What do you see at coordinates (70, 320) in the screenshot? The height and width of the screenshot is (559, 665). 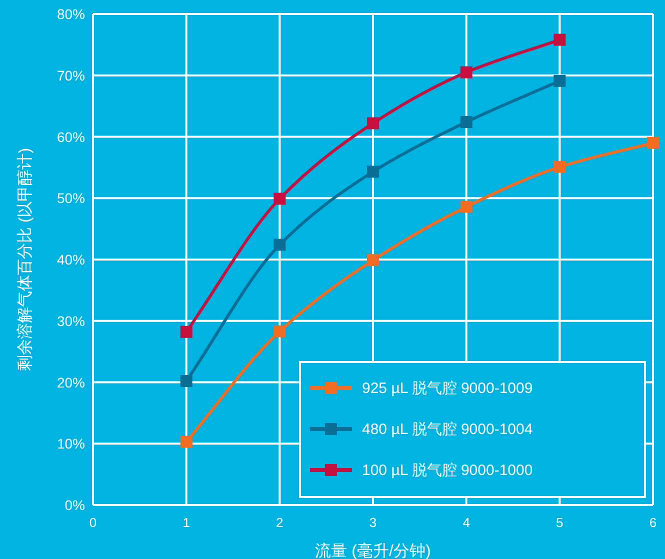 I see `y-tick-label: 30%` at bounding box center [70, 320].